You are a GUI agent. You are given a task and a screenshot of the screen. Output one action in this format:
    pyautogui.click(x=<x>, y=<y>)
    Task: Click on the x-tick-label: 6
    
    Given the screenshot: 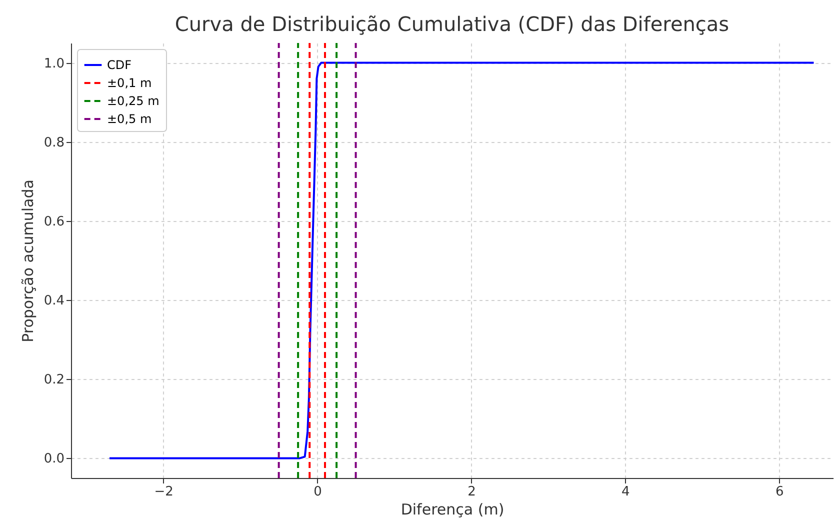 What is the action you would take?
    pyautogui.click(x=779, y=492)
    